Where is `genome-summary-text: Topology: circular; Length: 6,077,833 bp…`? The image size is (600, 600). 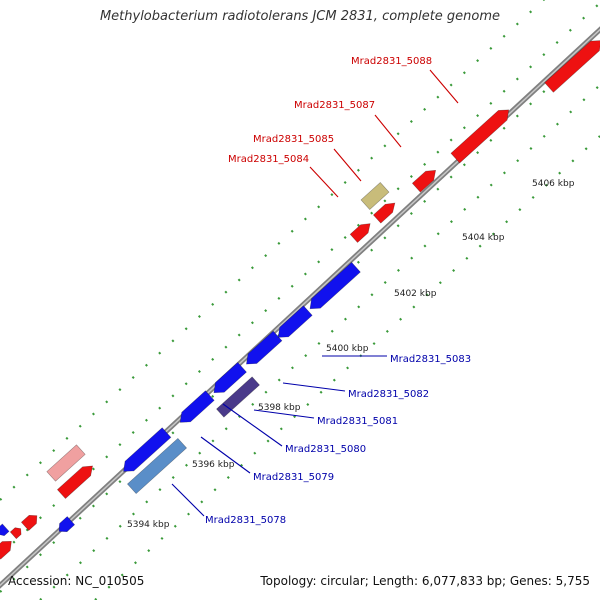 genome-summary-text: Topology: circular; Length: 6,077,833 bp… is located at coordinates (425, 581).